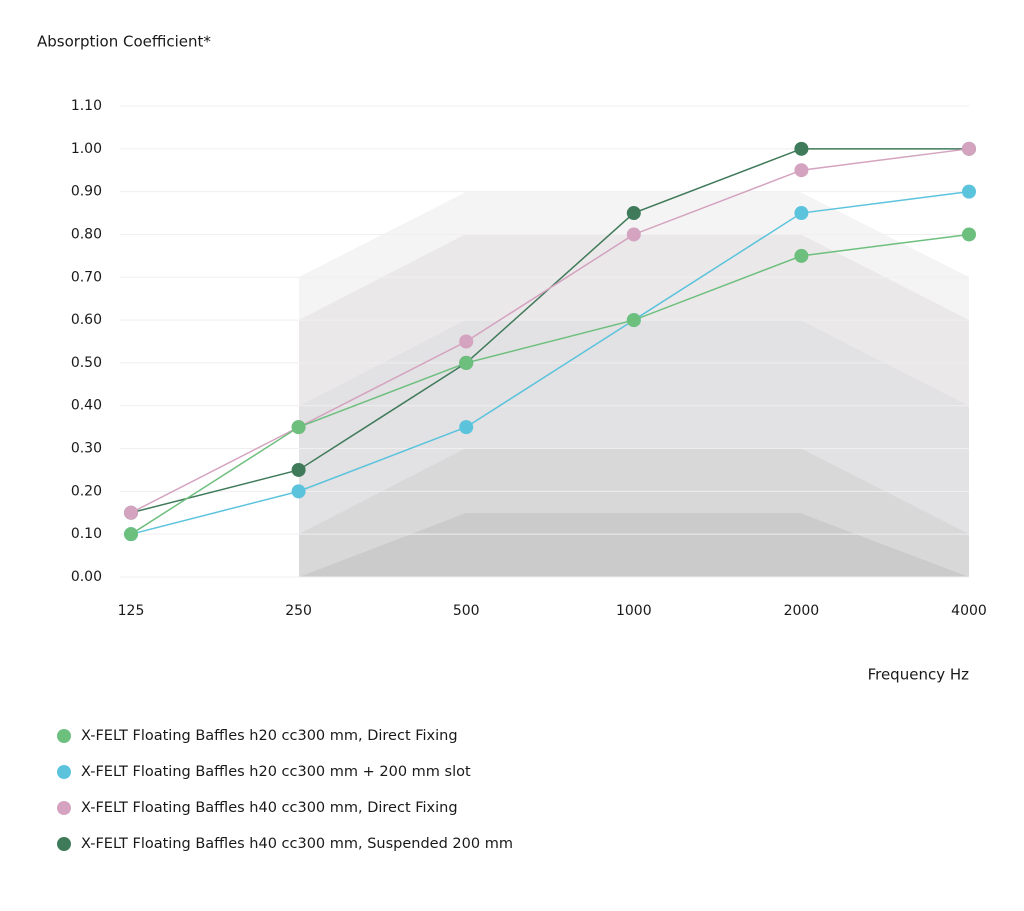 The image size is (1024, 911). Describe the element at coordinates (466, 611) in the screenshot. I see `x-tick-label: 500` at that location.